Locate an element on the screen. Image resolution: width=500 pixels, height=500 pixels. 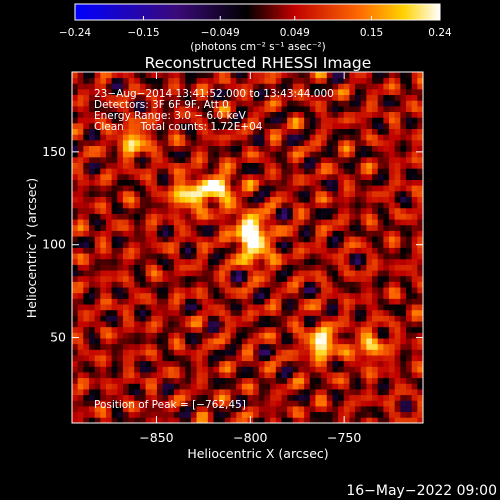
colorbar-tick-label: −0.049 is located at coordinates (220, 33).